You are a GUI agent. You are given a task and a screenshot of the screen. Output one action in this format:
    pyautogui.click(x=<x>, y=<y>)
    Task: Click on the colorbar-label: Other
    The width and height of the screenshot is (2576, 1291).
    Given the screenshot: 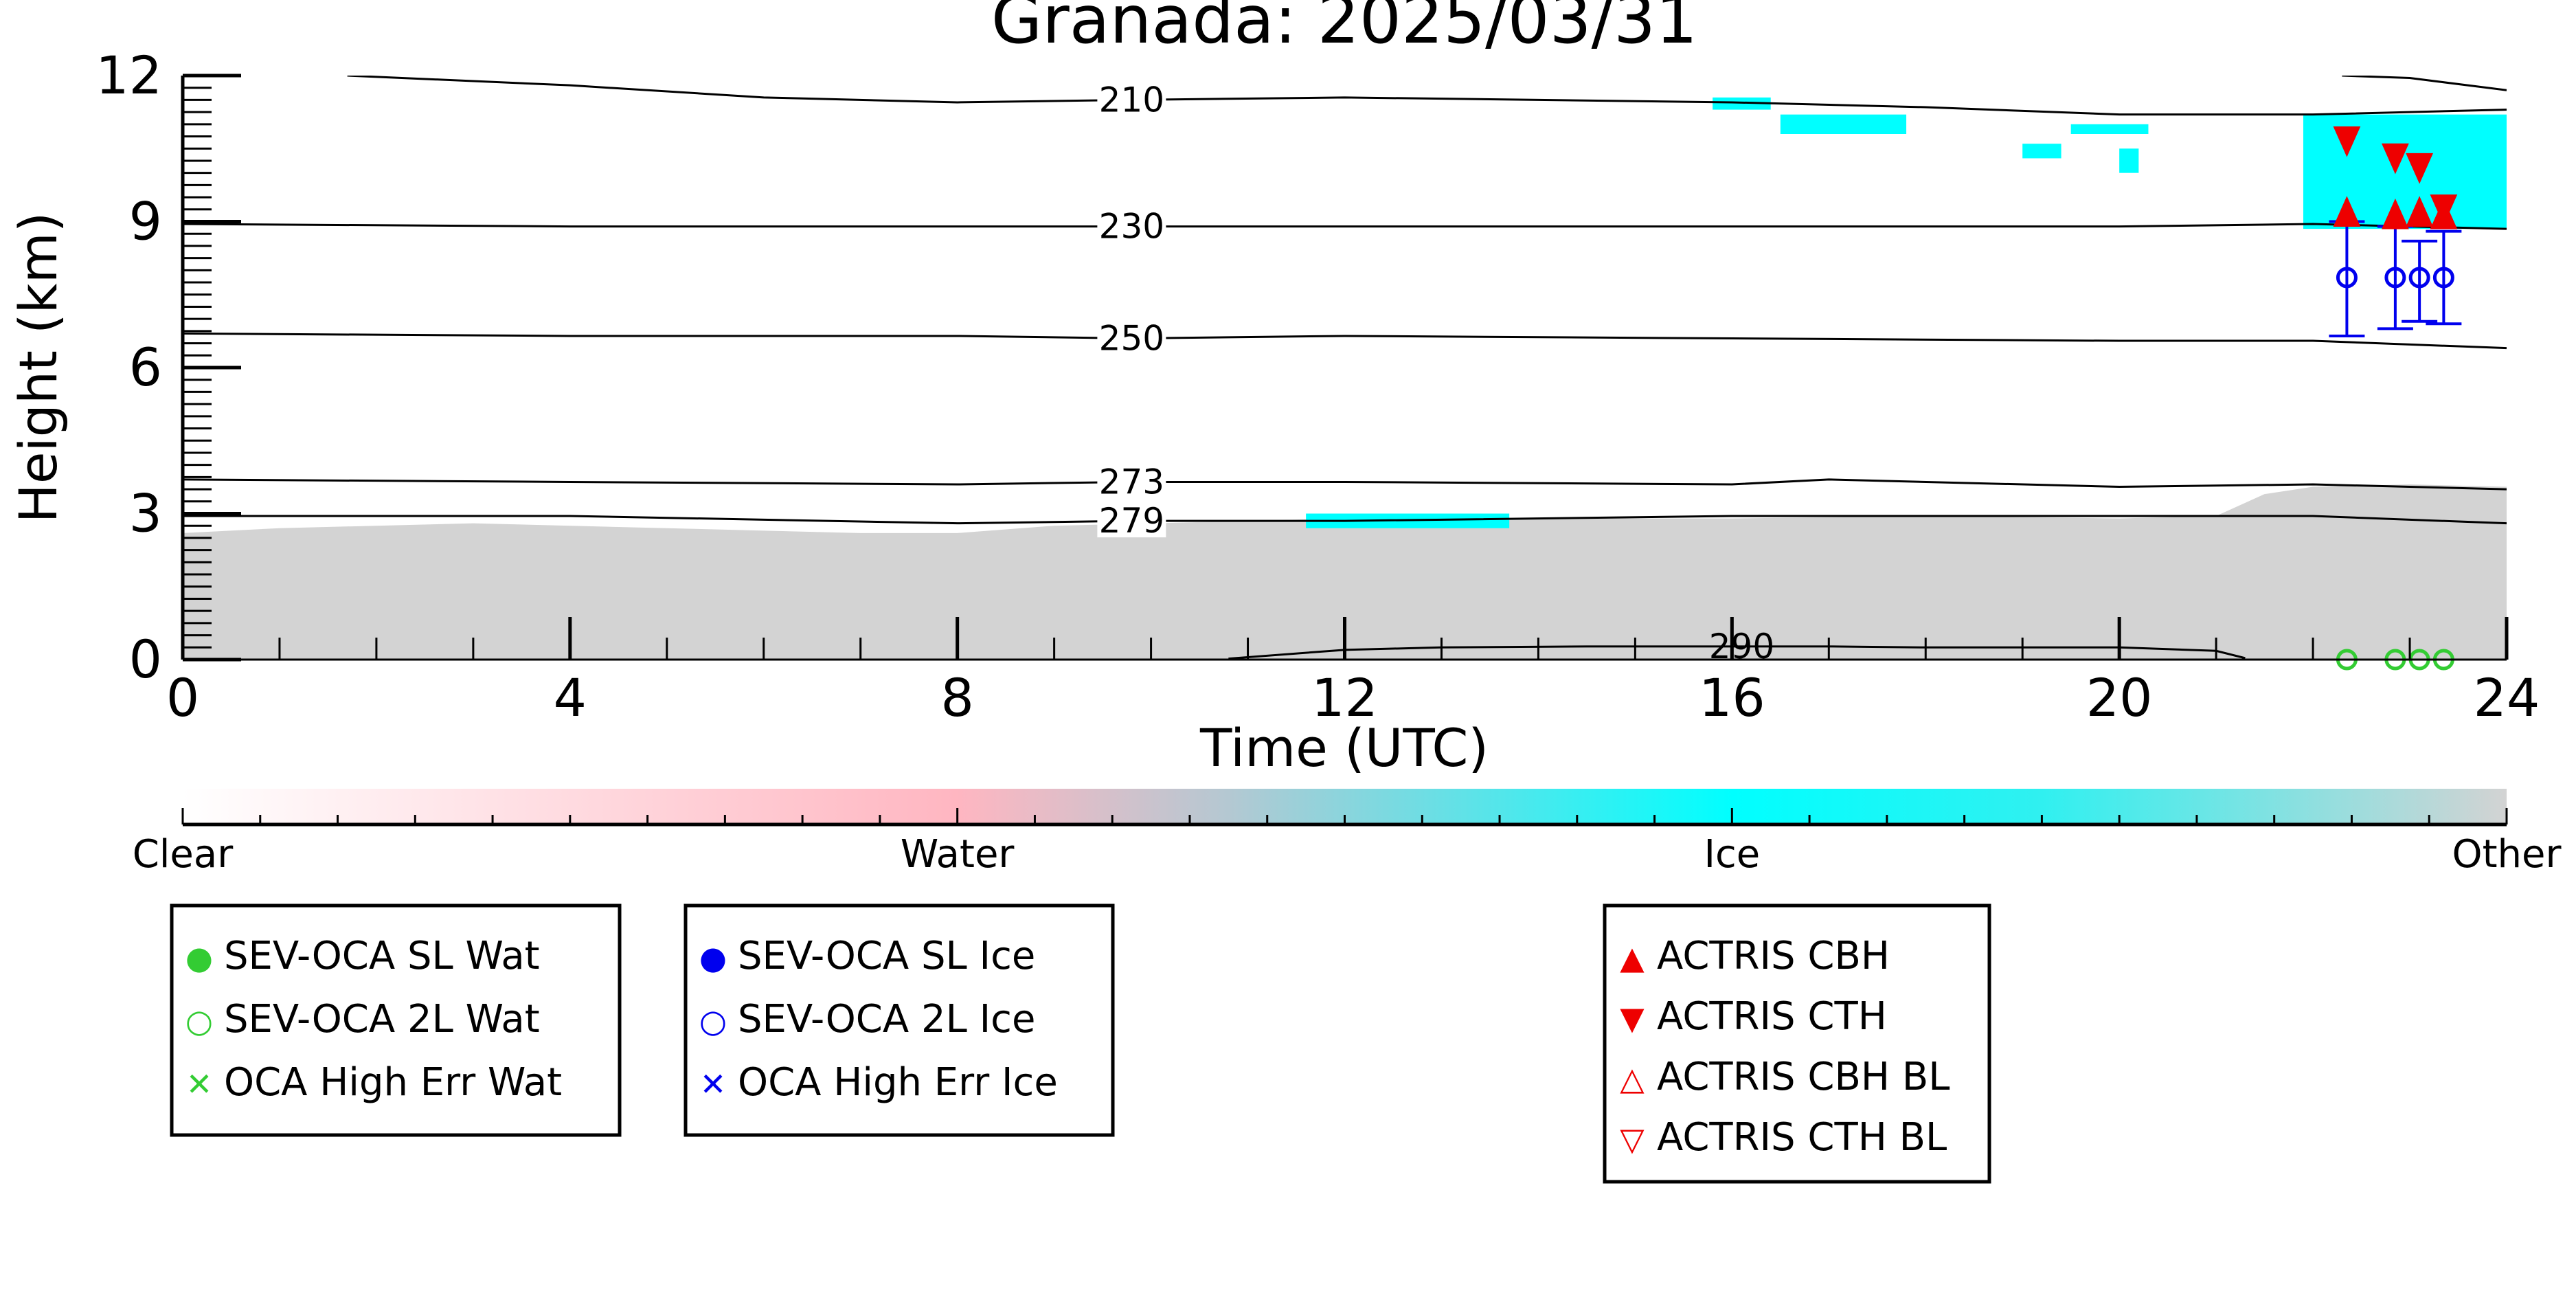 What is the action you would take?
    pyautogui.click(x=2507, y=854)
    